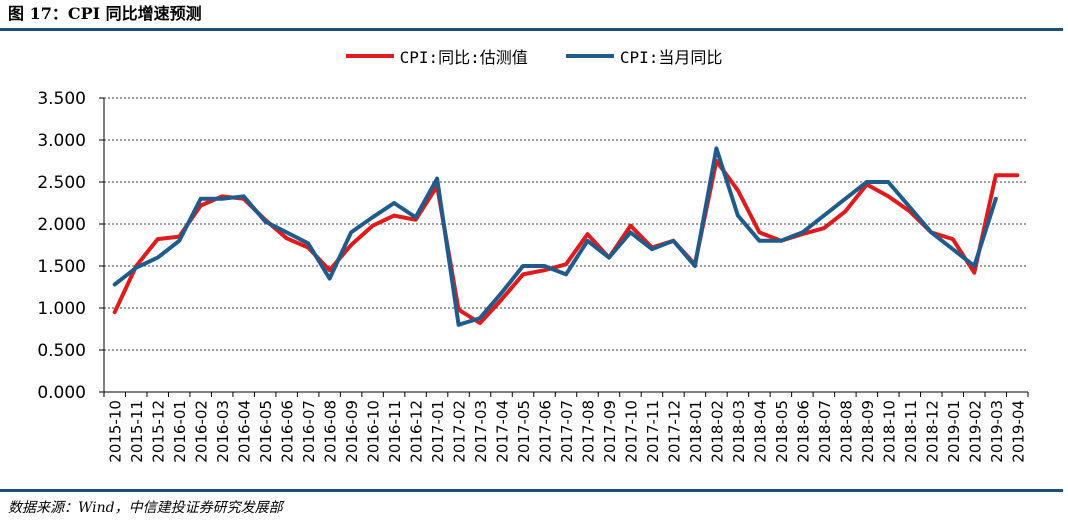 This screenshot has height=523, width=1068. I want to click on legend-swatch-estimate, so click(369, 56).